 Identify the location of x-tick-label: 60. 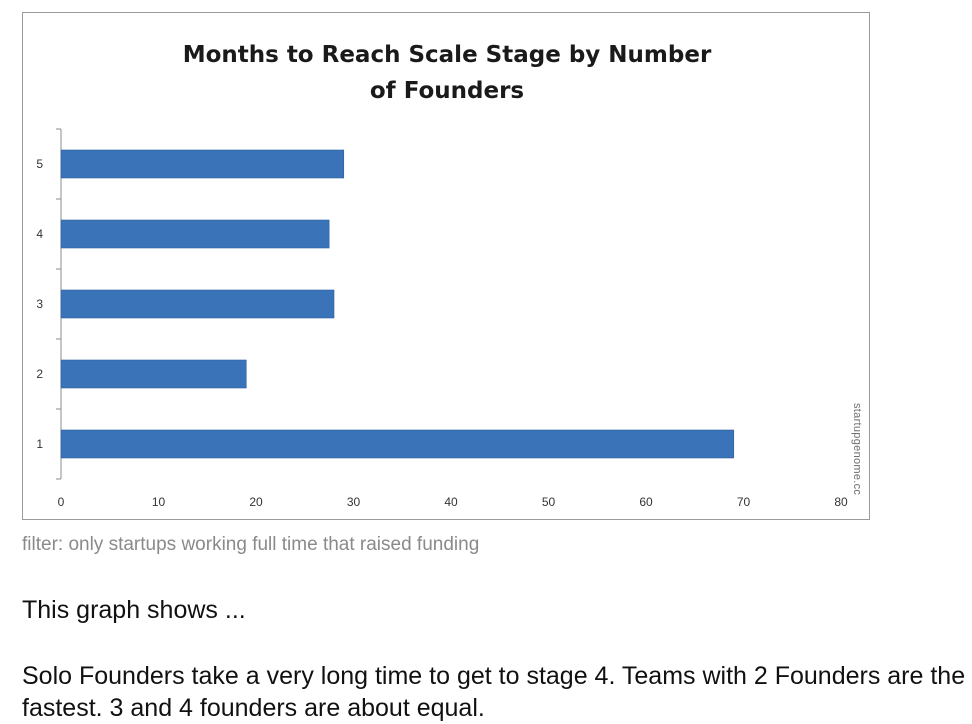
(646, 502).